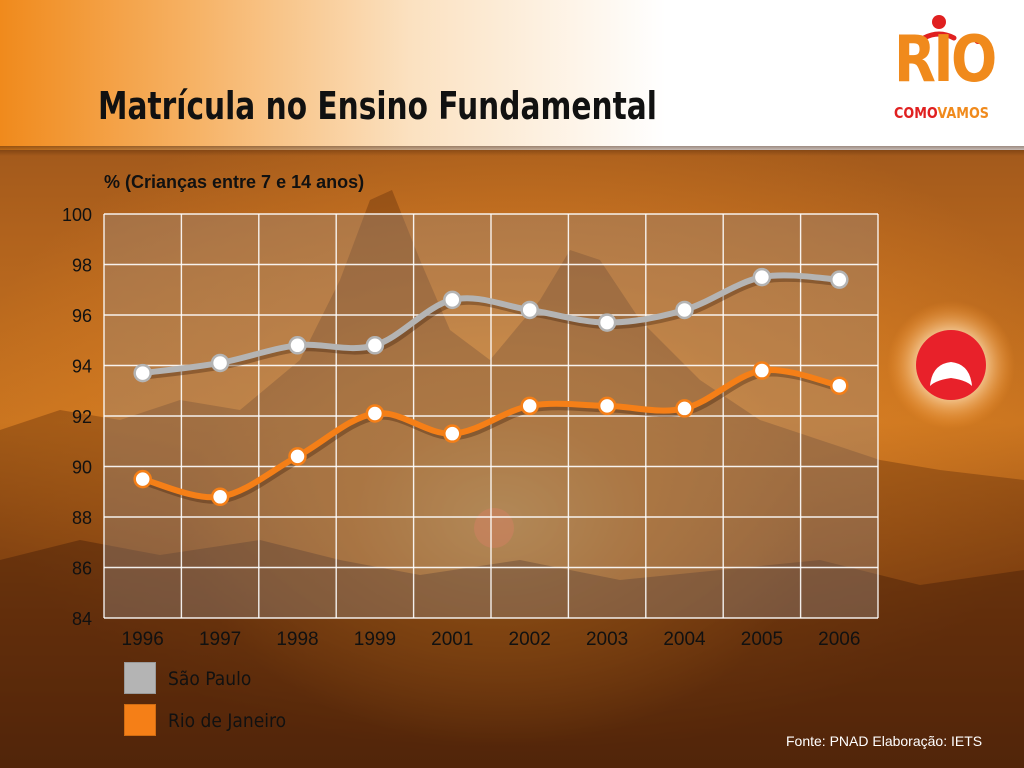 This screenshot has width=1024, height=768. What do you see at coordinates (607, 639) in the screenshot?
I see `x-tick-label-2003: 2003` at bounding box center [607, 639].